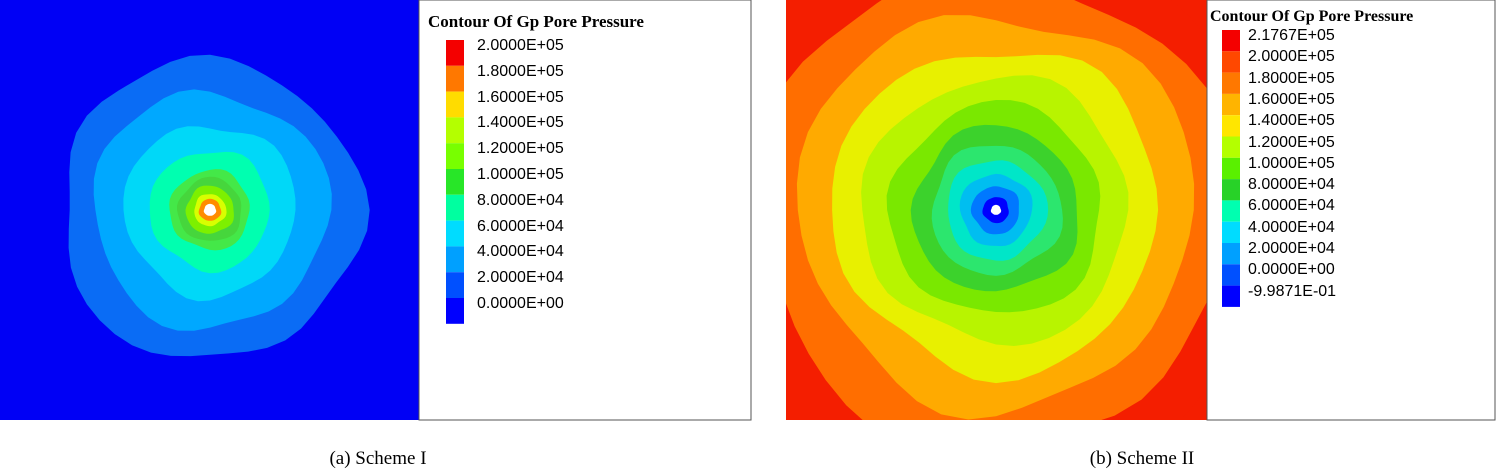  What do you see at coordinates (1291, 227) in the screenshot?
I see `legend-label-10: 4.0000E+04` at bounding box center [1291, 227].